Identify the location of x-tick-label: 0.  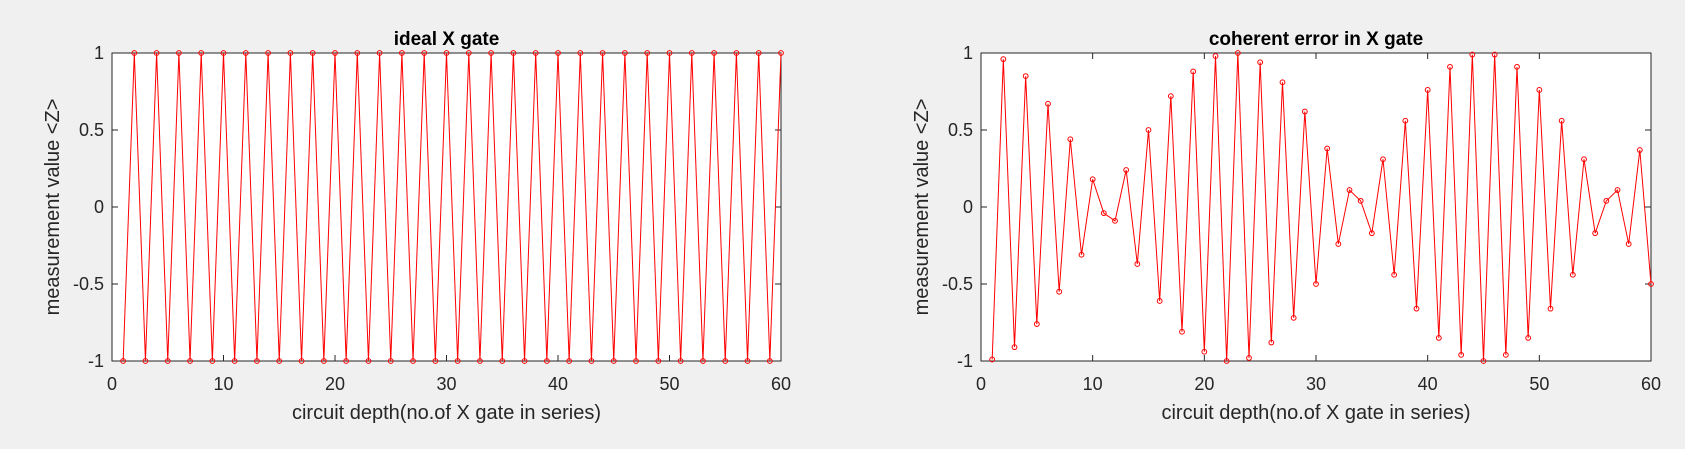
(981, 384).